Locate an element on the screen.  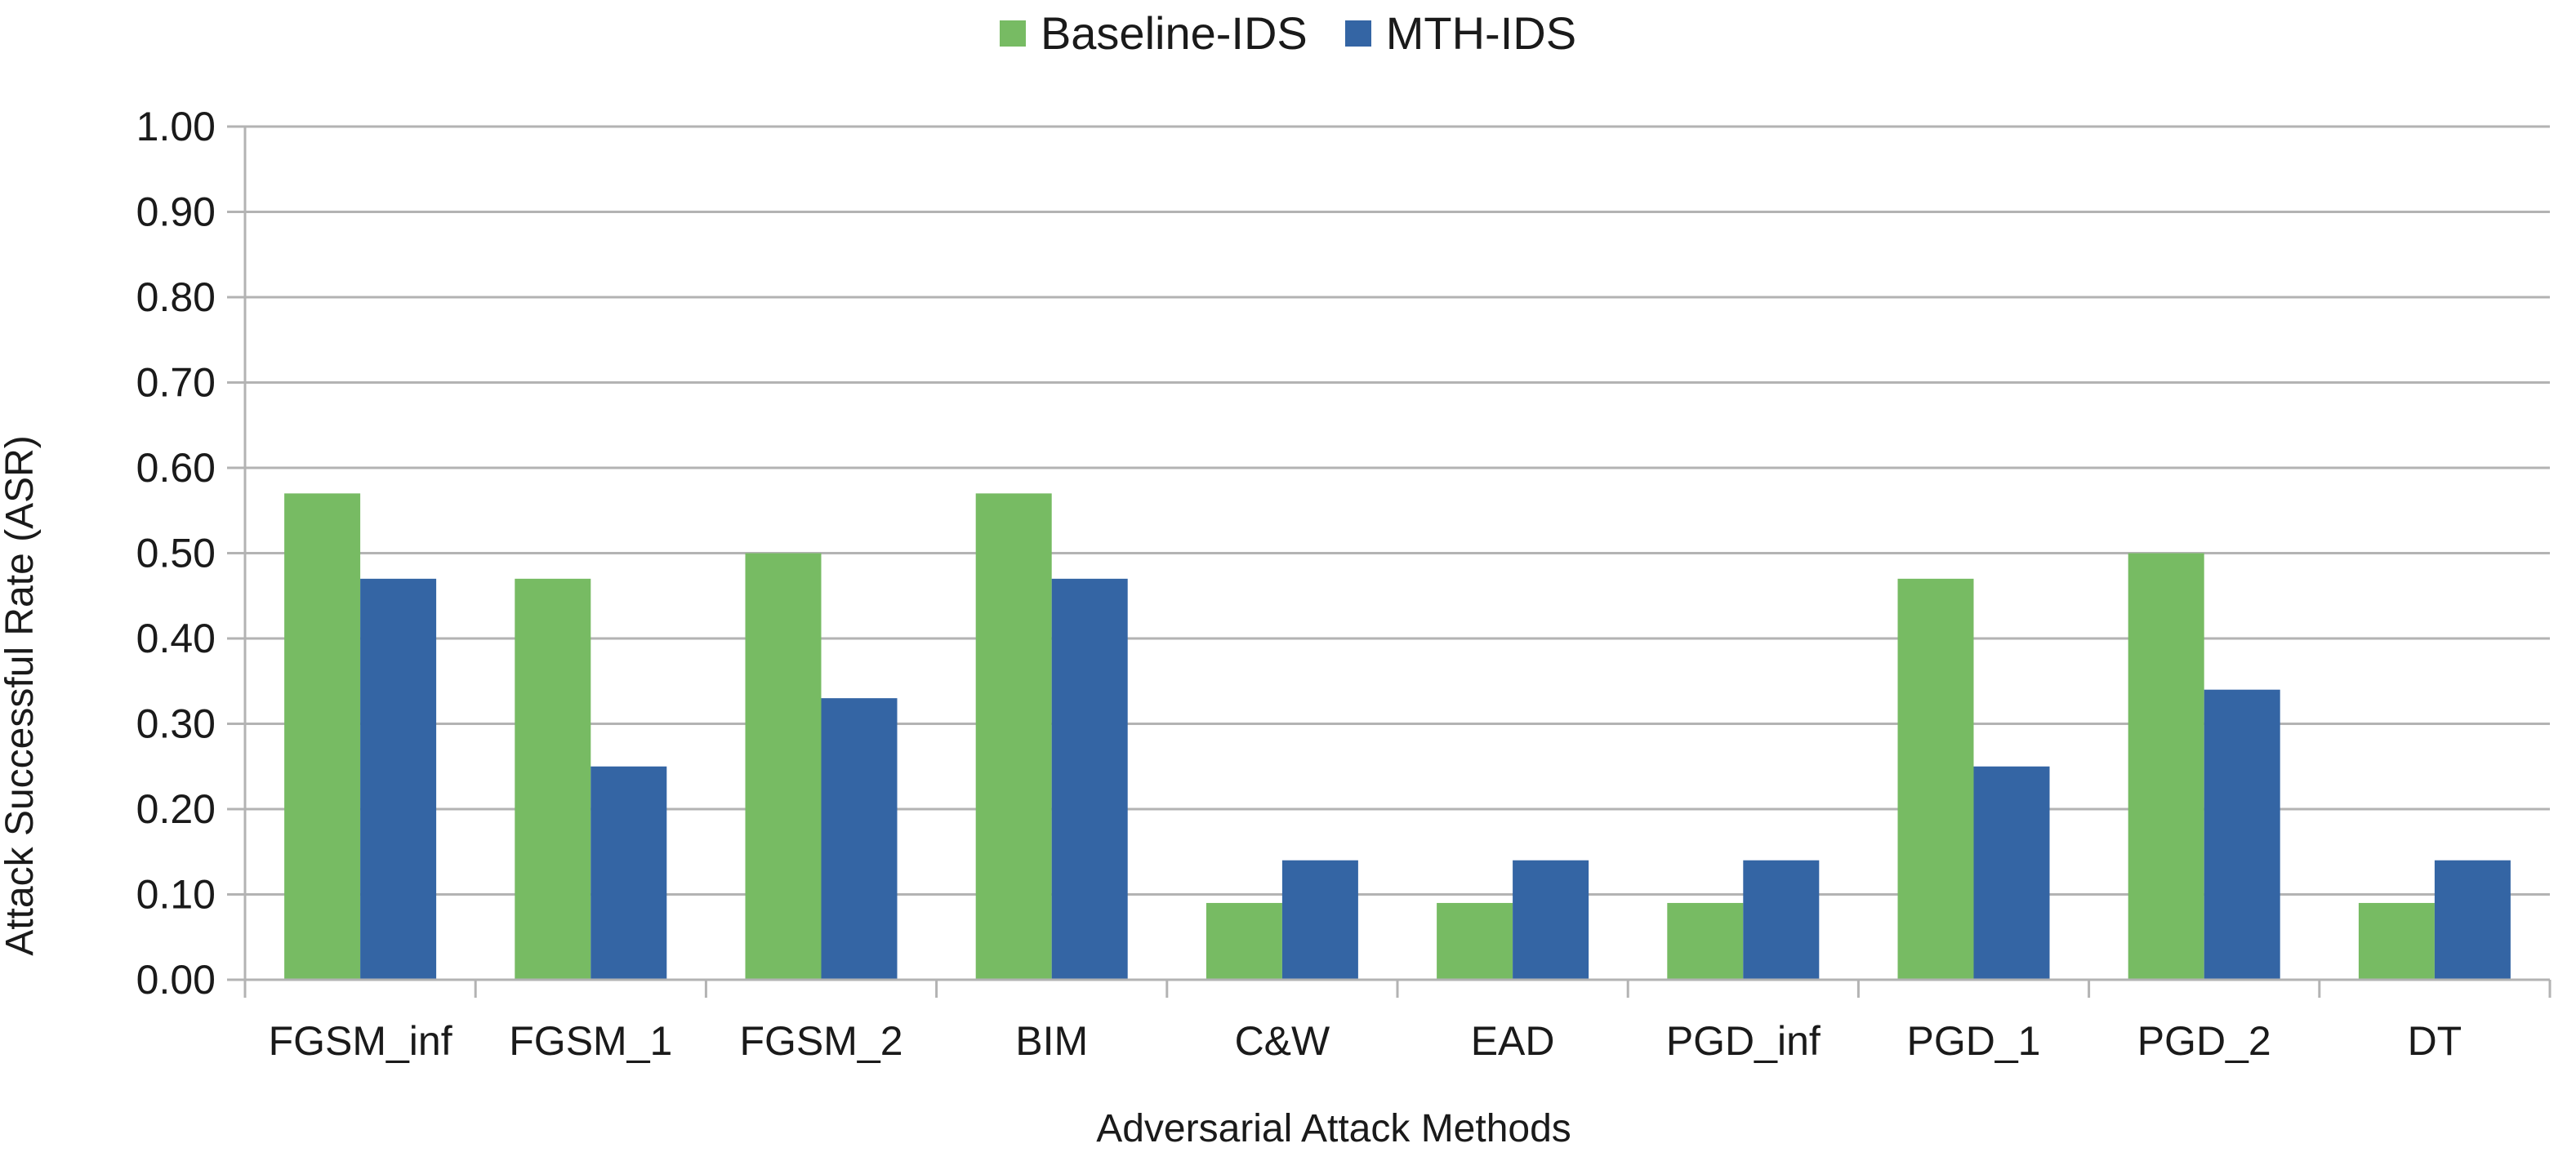
x-axis-title: Adversarial Attack Methods is located at coordinates (1333, 1128).